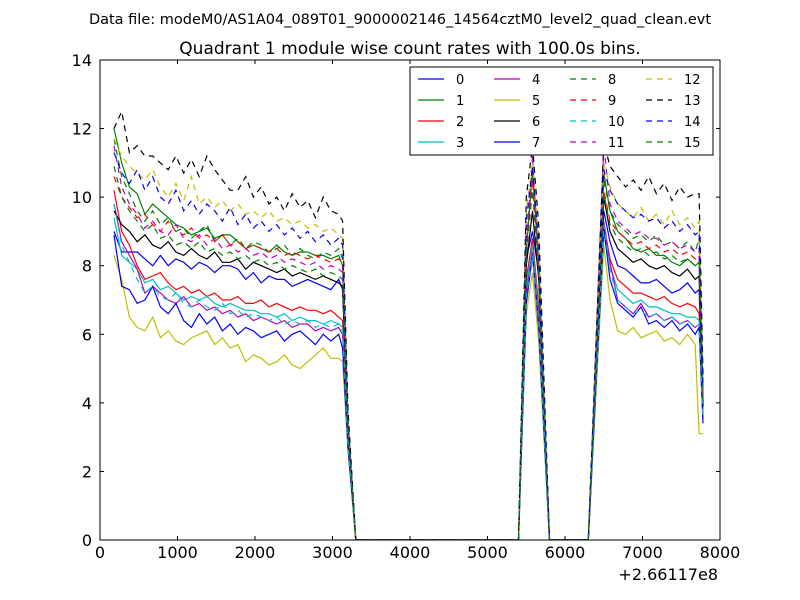 Image resolution: width=800 pixels, height=600 pixels. Describe the element at coordinates (255, 552) in the screenshot. I see `x-tick-label: 2000` at that location.